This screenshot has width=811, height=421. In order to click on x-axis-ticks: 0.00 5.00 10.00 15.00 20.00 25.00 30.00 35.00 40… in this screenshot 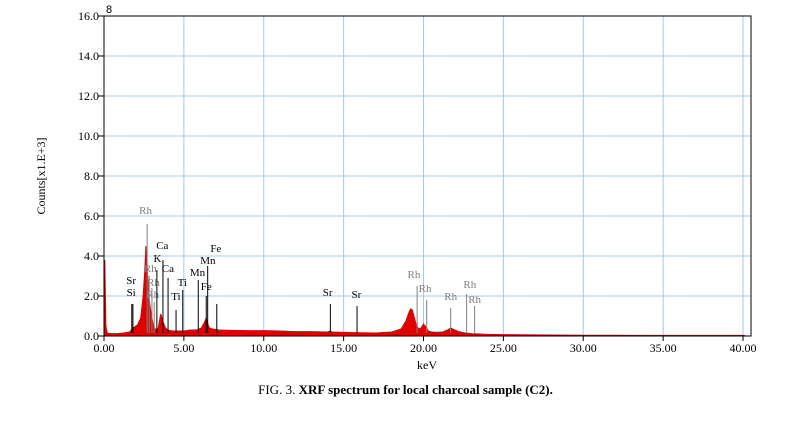, I will do `click(425, 345)`.